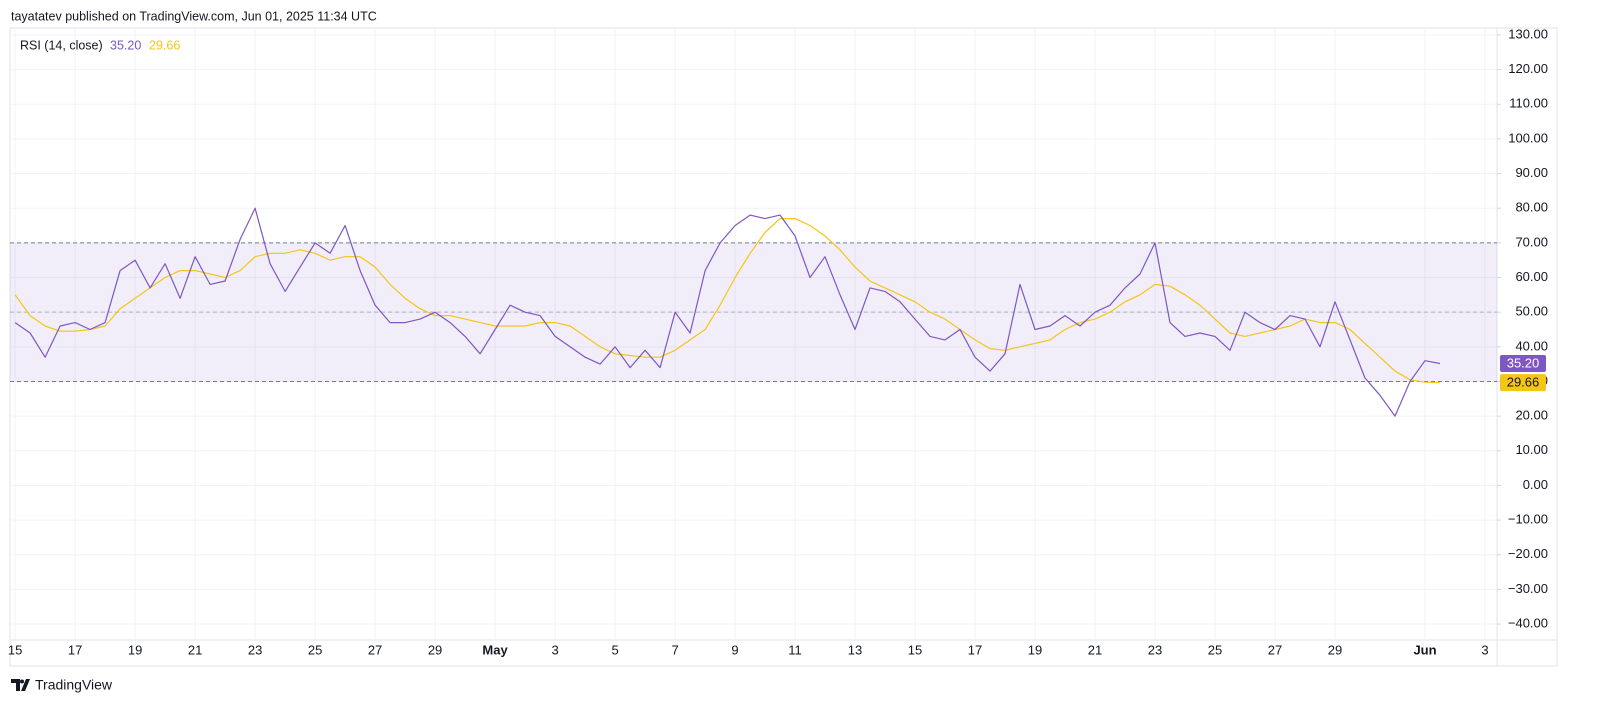 The width and height of the screenshot is (1600, 718). I want to click on x-tick-label: 11, so click(795, 649).